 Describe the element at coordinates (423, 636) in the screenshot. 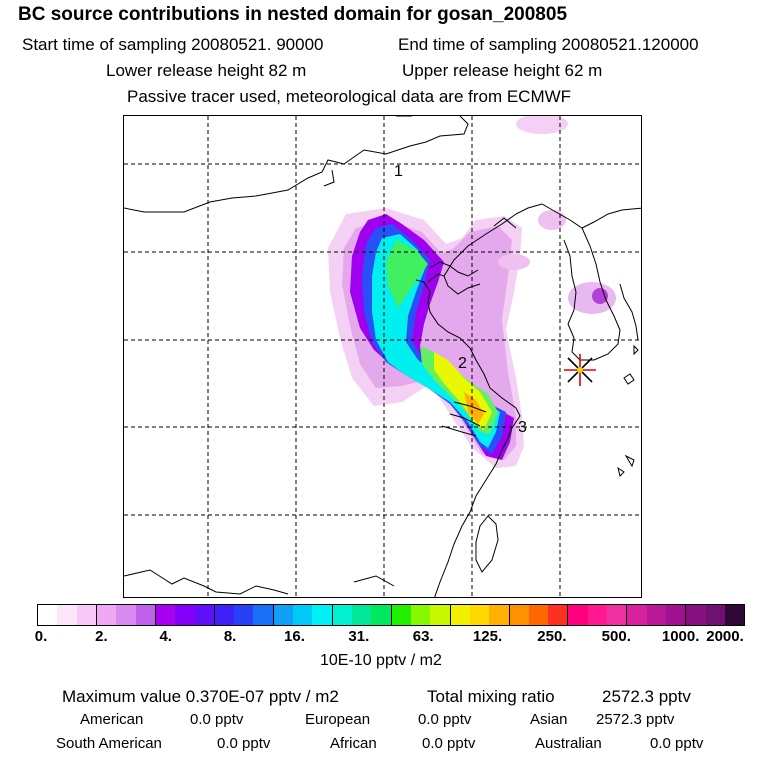

I see `colorbar-tick-label: 63.` at that location.